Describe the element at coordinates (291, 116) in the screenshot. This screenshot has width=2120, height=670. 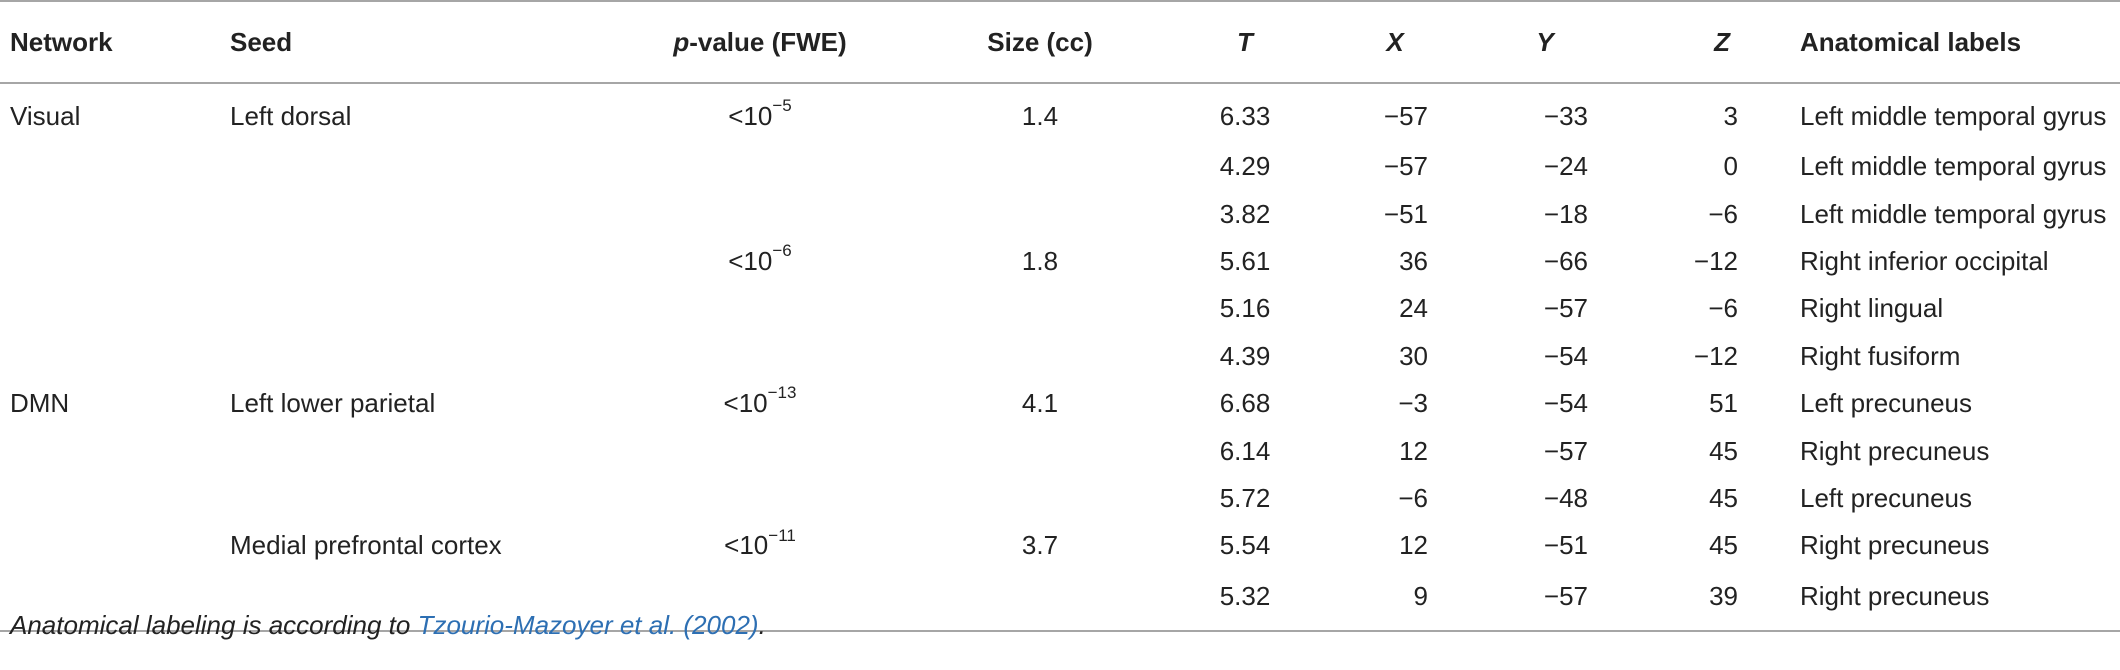
I see `cell-seed: Left dorsal` at that location.